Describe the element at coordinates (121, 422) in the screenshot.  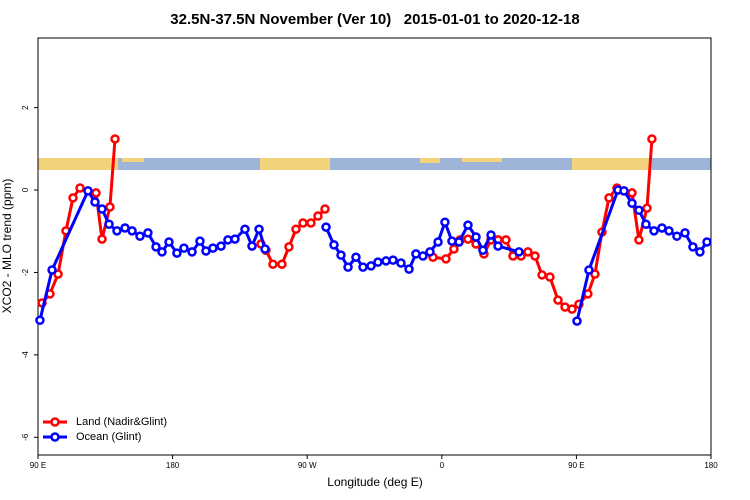
I see `legend-label: Land (Nadir&Glint)` at that location.